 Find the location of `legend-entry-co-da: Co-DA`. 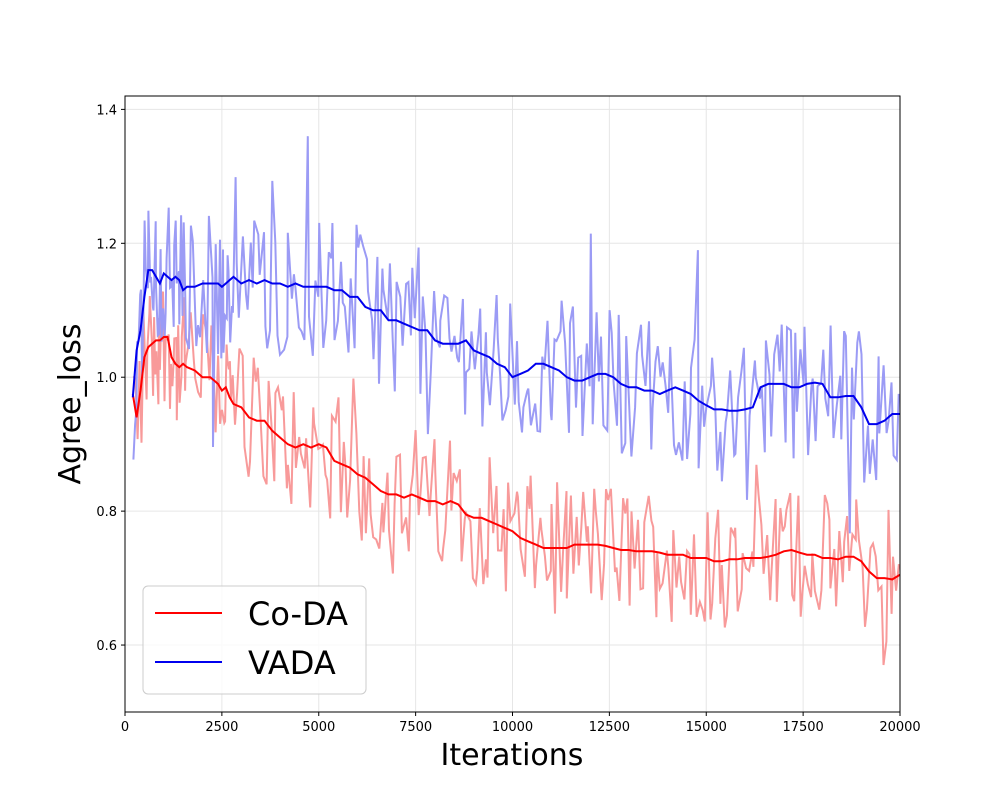

legend-entry-co-da: Co-DA is located at coordinates (298, 614).